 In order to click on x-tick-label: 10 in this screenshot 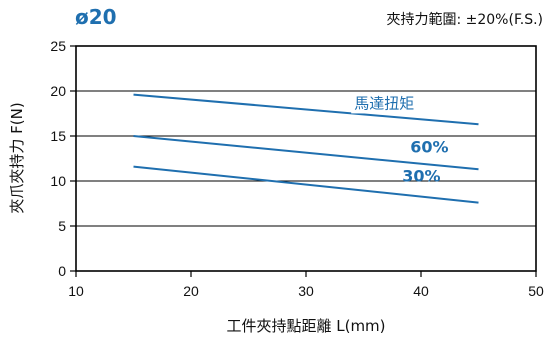, I will do `click(76, 291)`.